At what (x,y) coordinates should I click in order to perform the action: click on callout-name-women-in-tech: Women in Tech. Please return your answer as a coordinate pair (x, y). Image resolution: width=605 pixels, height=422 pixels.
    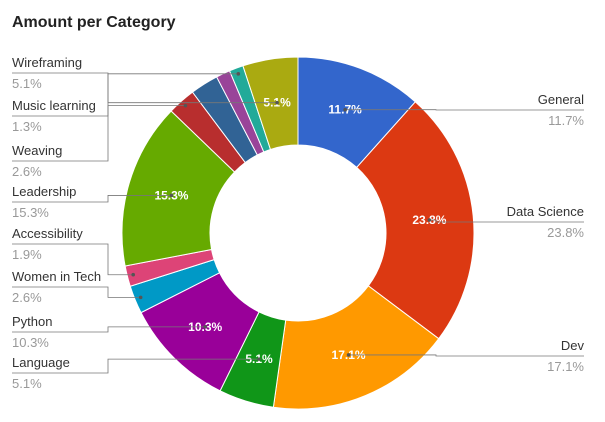
    Looking at the image, I should click on (56, 276).